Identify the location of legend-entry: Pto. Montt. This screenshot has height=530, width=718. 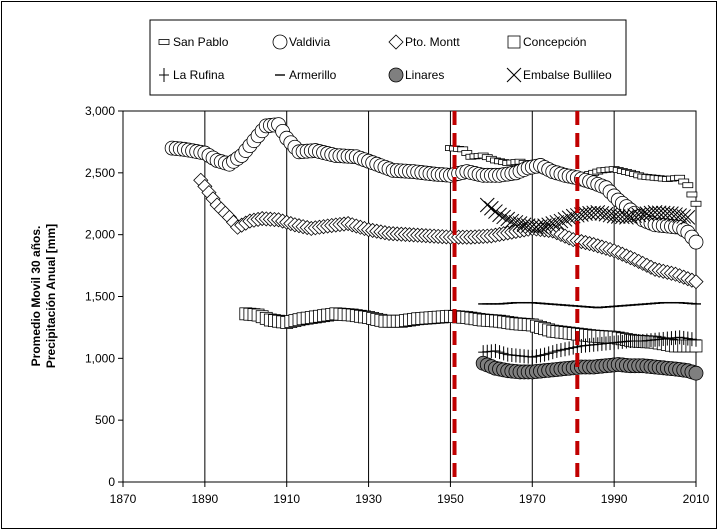
(424, 42).